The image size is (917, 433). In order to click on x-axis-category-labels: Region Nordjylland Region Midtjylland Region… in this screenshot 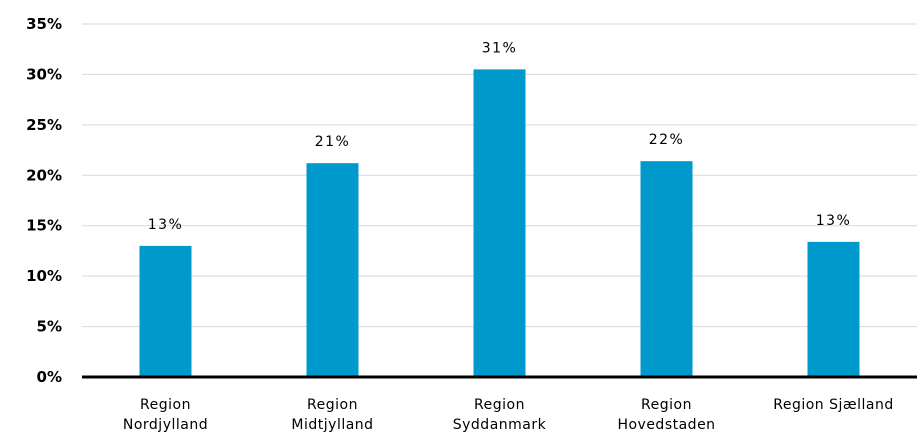, I will do `click(508, 415)`.